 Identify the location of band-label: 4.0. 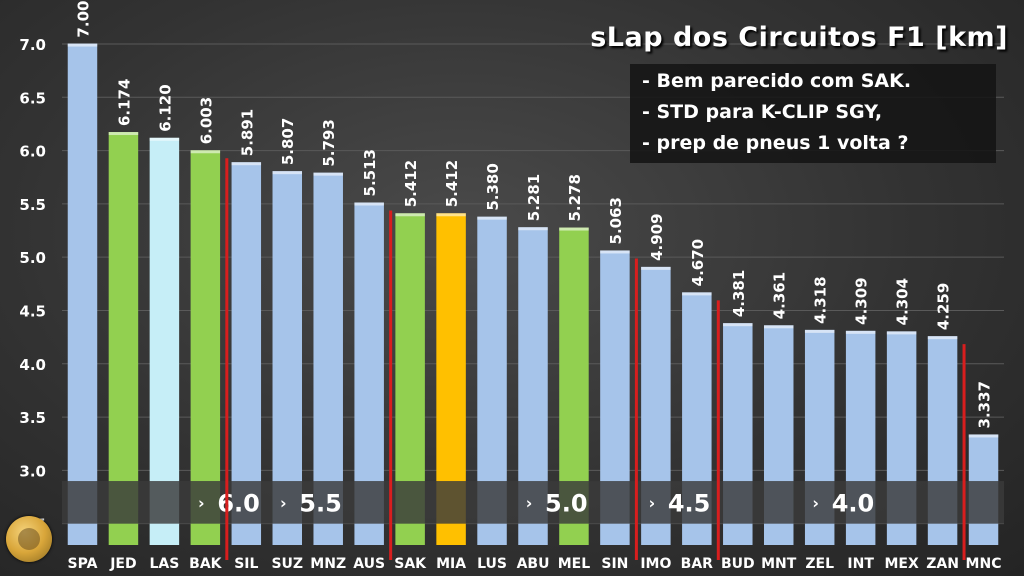
(853, 503).